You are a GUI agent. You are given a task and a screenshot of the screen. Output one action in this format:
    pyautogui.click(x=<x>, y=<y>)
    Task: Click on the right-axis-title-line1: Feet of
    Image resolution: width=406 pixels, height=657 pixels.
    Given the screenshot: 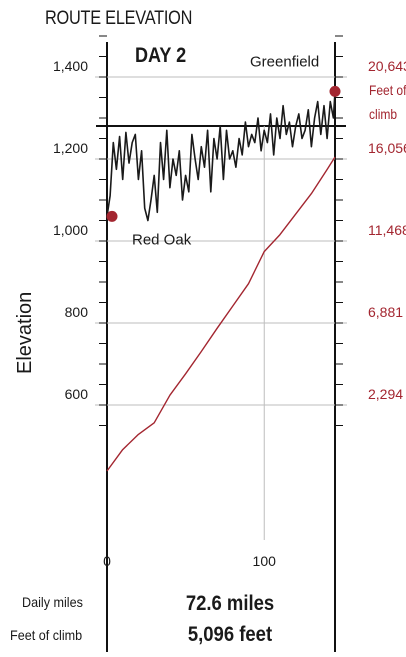 What is the action you would take?
    pyautogui.click(x=387, y=90)
    